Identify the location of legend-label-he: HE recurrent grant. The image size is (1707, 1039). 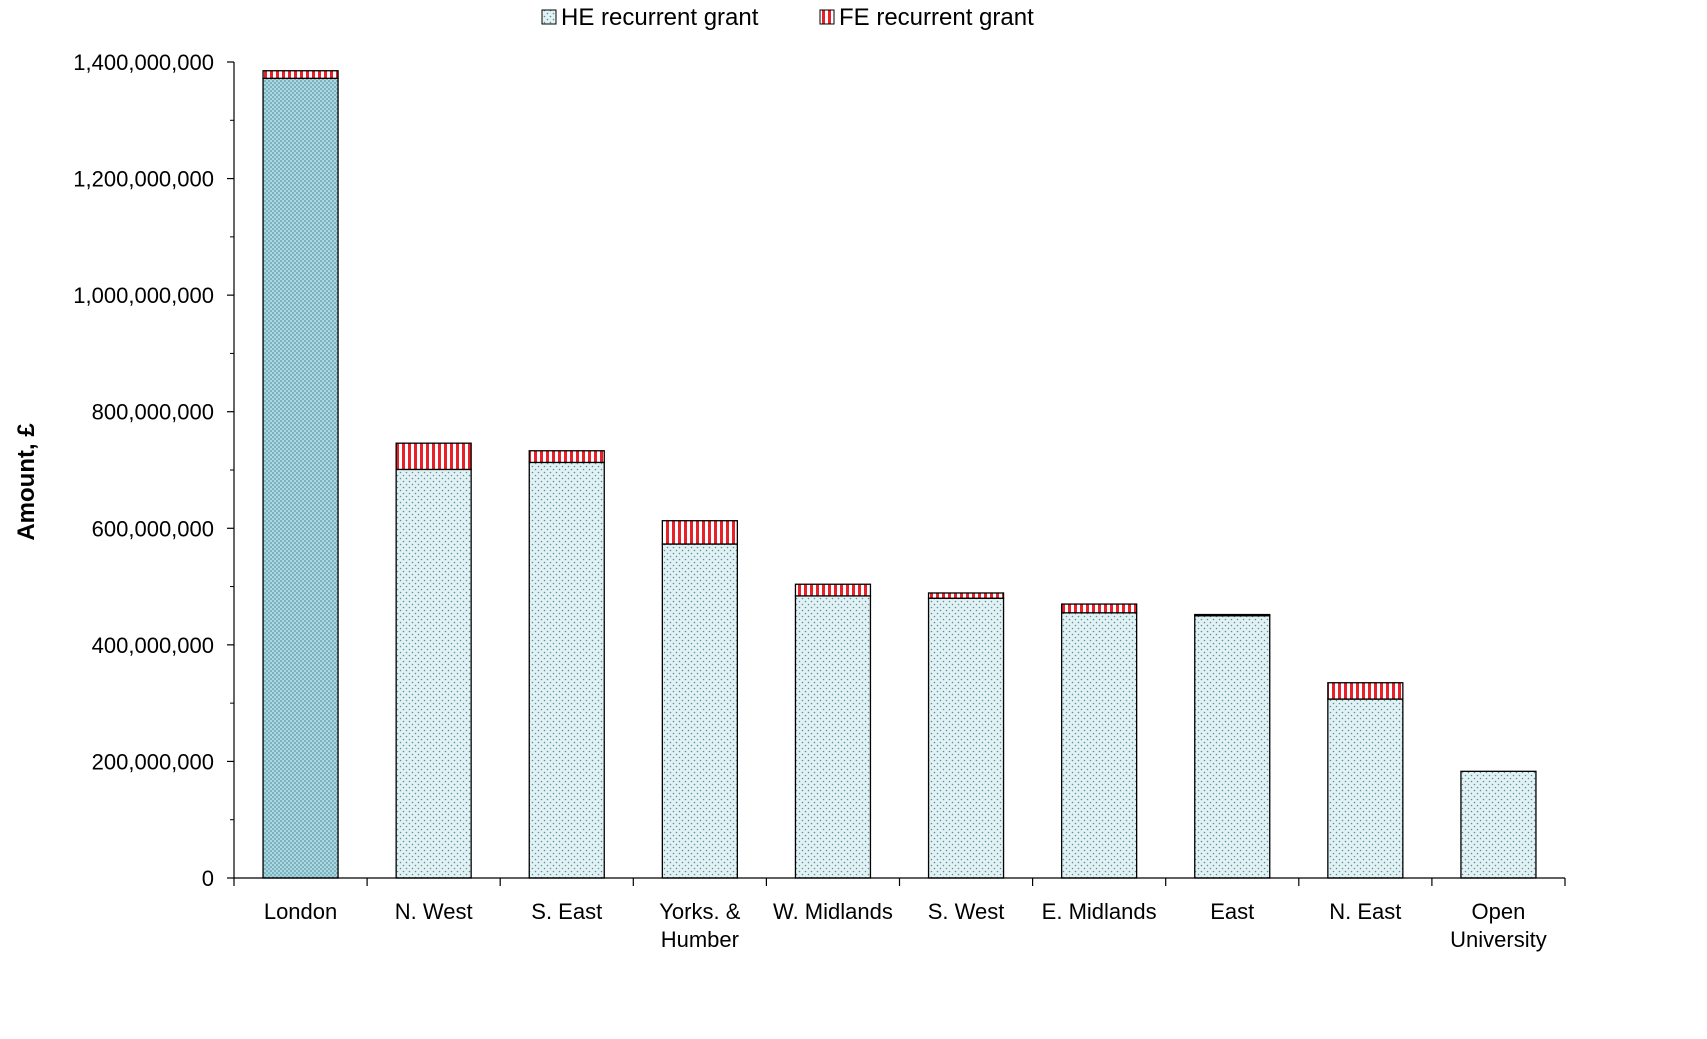
(660, 17).